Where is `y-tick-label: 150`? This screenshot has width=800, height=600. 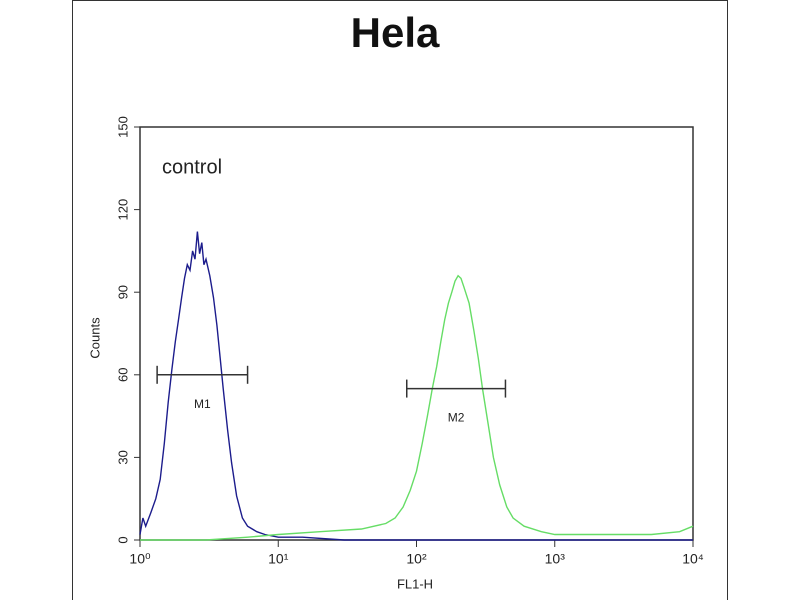
y-tick-label: 150 is located at coordinates (122, 127).